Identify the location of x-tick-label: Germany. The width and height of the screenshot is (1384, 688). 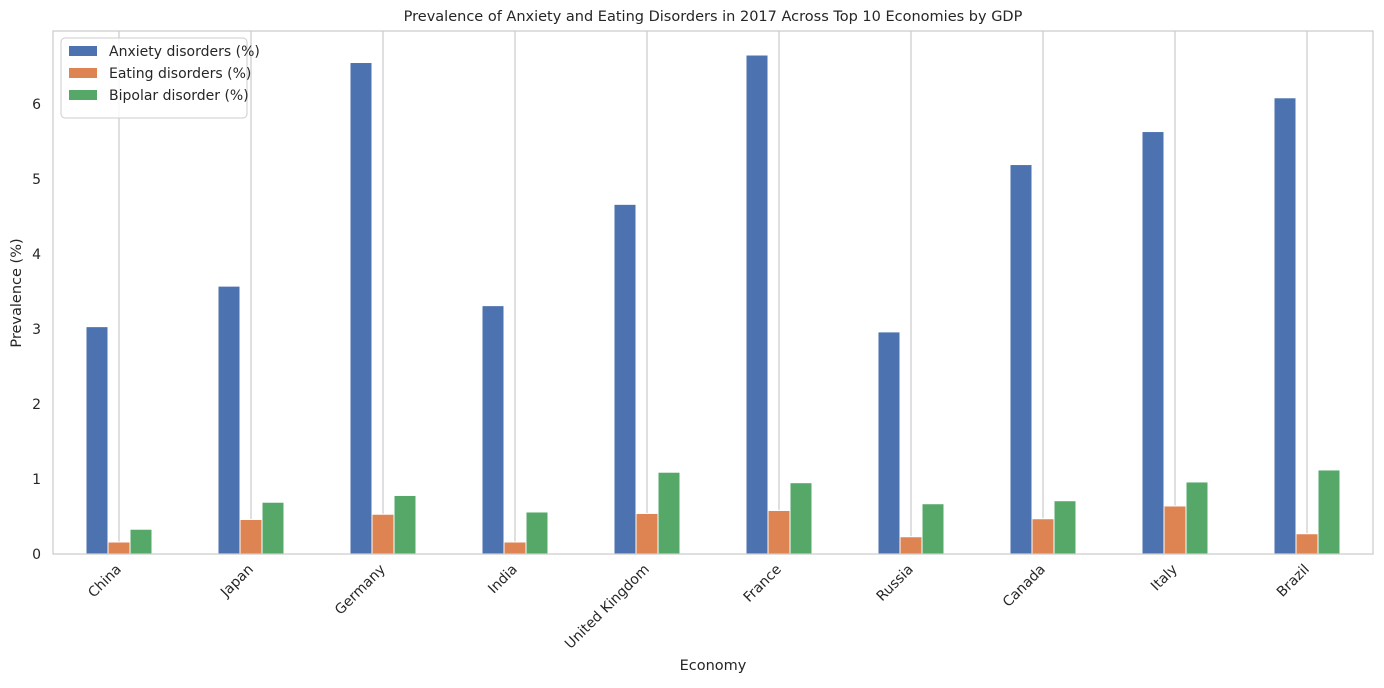
(360, 590).